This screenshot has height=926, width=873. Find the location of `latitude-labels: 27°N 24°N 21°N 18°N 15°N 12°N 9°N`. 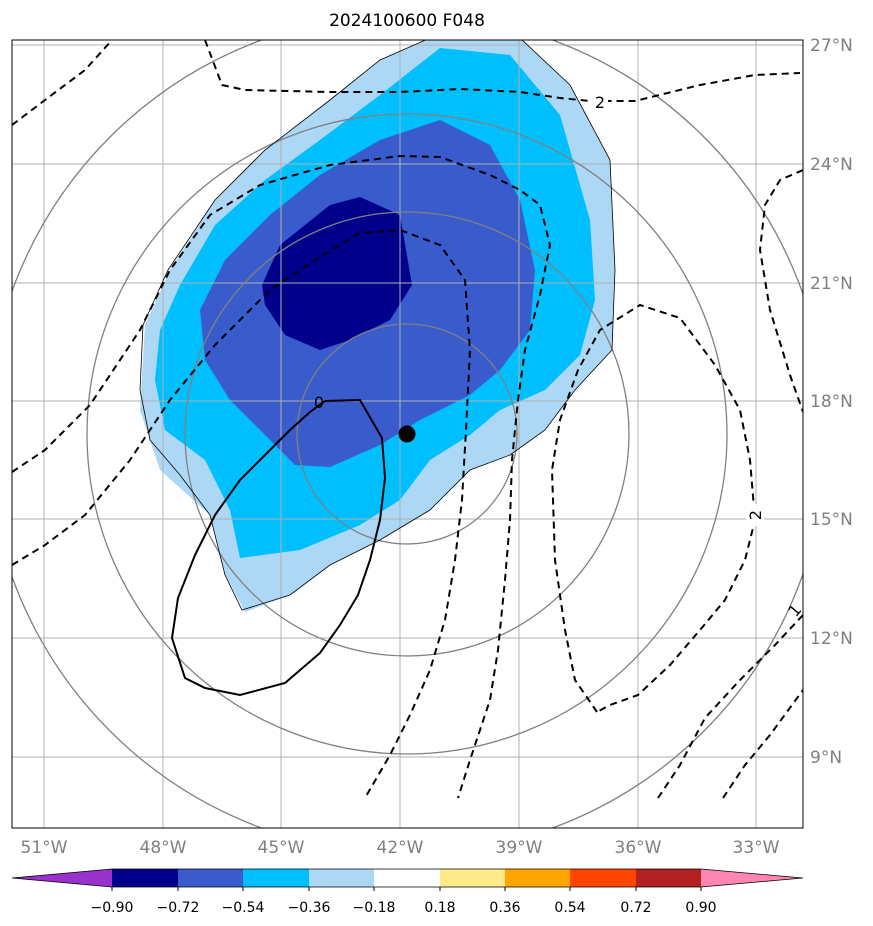

latitude-labels: 27°N 24°N 21°N 18°N 15°N 12°N 9°N is located at coordinates (831, 402).